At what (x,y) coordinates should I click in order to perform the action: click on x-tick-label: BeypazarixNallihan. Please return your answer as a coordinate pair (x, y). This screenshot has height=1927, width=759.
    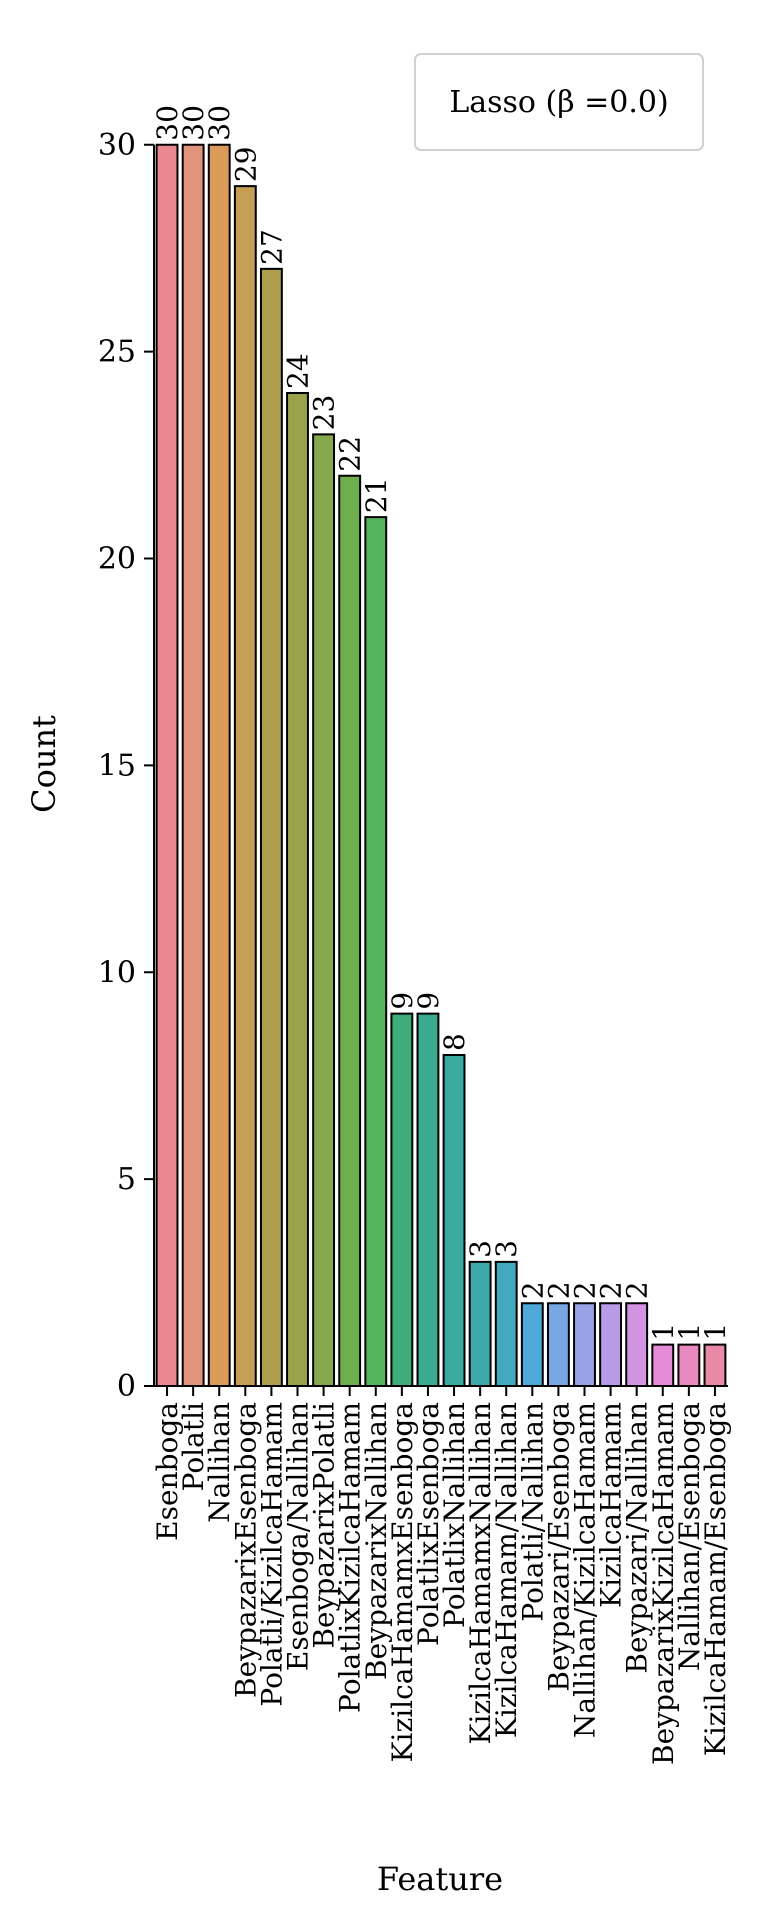
    Looking at the image, I should click on (376, 1541).